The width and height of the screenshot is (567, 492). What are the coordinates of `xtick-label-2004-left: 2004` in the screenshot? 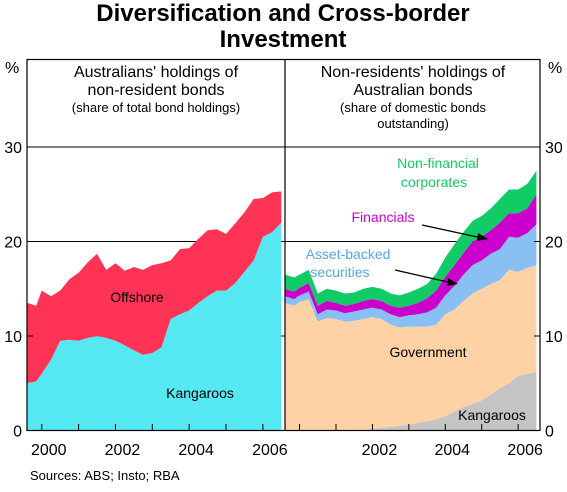 It's located at (196, 450).